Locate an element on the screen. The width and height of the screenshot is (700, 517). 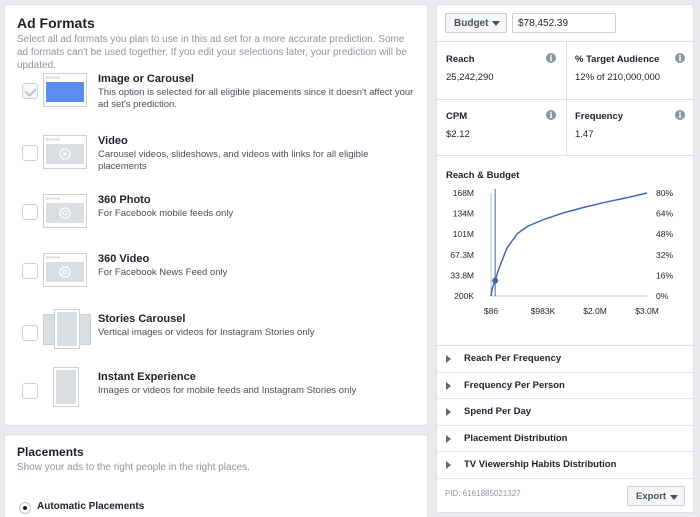
y-right-tick-label: 0% is located at coordinates (662, 296).